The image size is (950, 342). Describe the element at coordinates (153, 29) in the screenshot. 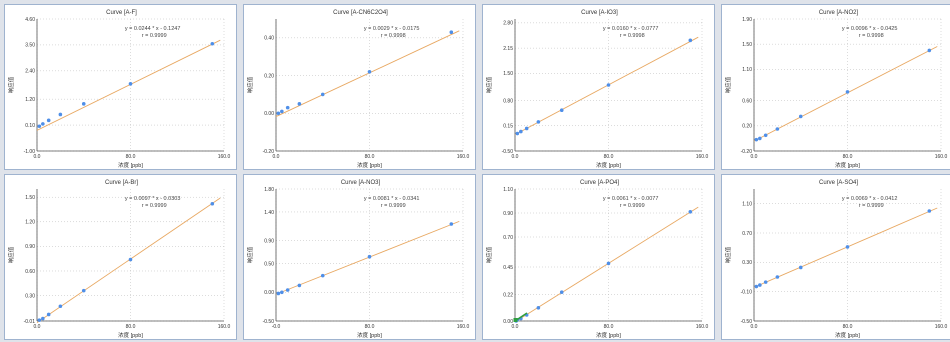

I see `fit-equation: y = 0.0244 * x - 0.1247` at that location.